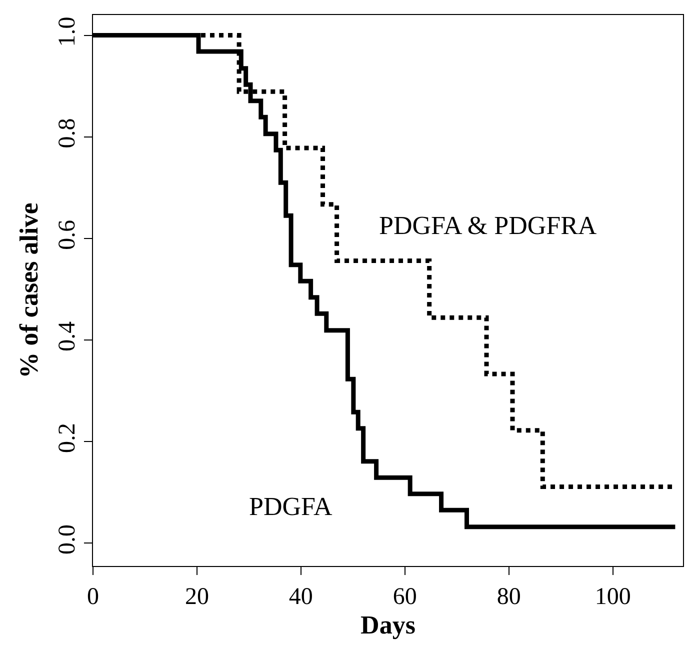  I want to click on series-label: PDGFA & PDGFRA, so click(488, 225).